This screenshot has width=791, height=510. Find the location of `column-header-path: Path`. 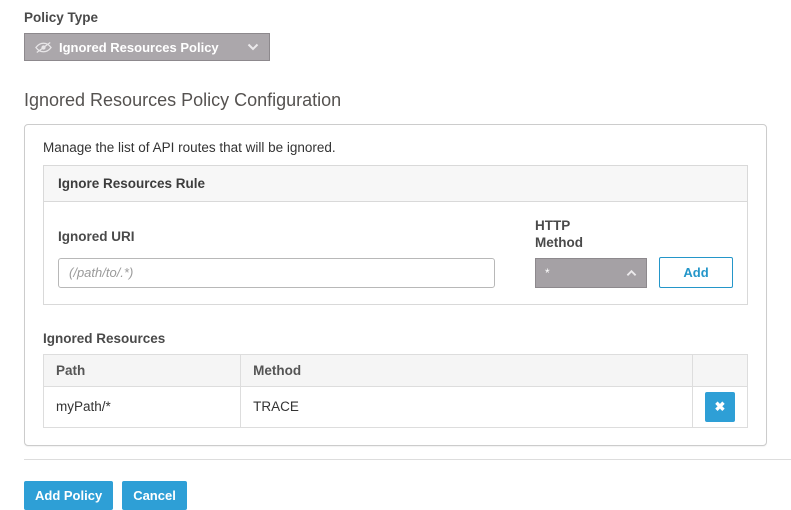

column-header-path: Path is located at coordinates (142, 370).